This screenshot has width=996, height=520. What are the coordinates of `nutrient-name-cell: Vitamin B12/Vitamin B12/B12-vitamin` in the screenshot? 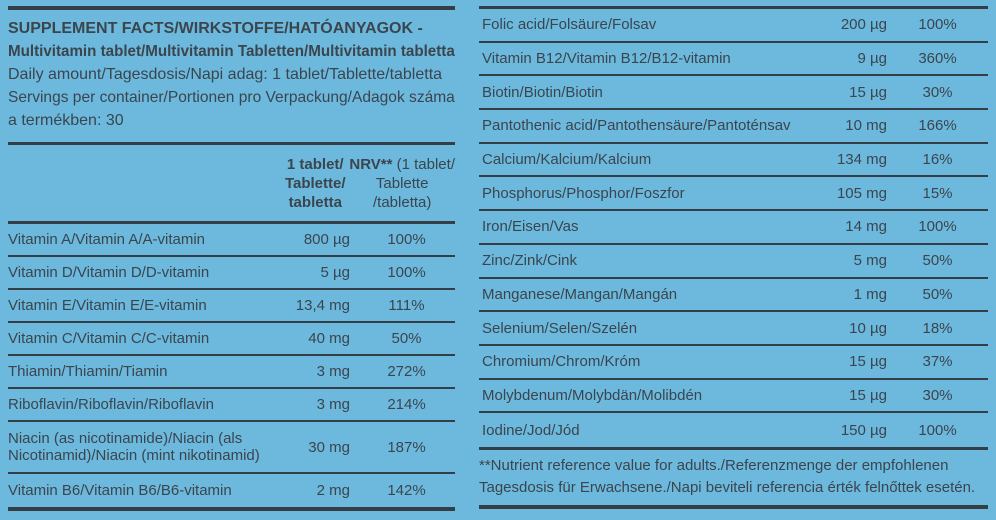 It's located at (645, 58).